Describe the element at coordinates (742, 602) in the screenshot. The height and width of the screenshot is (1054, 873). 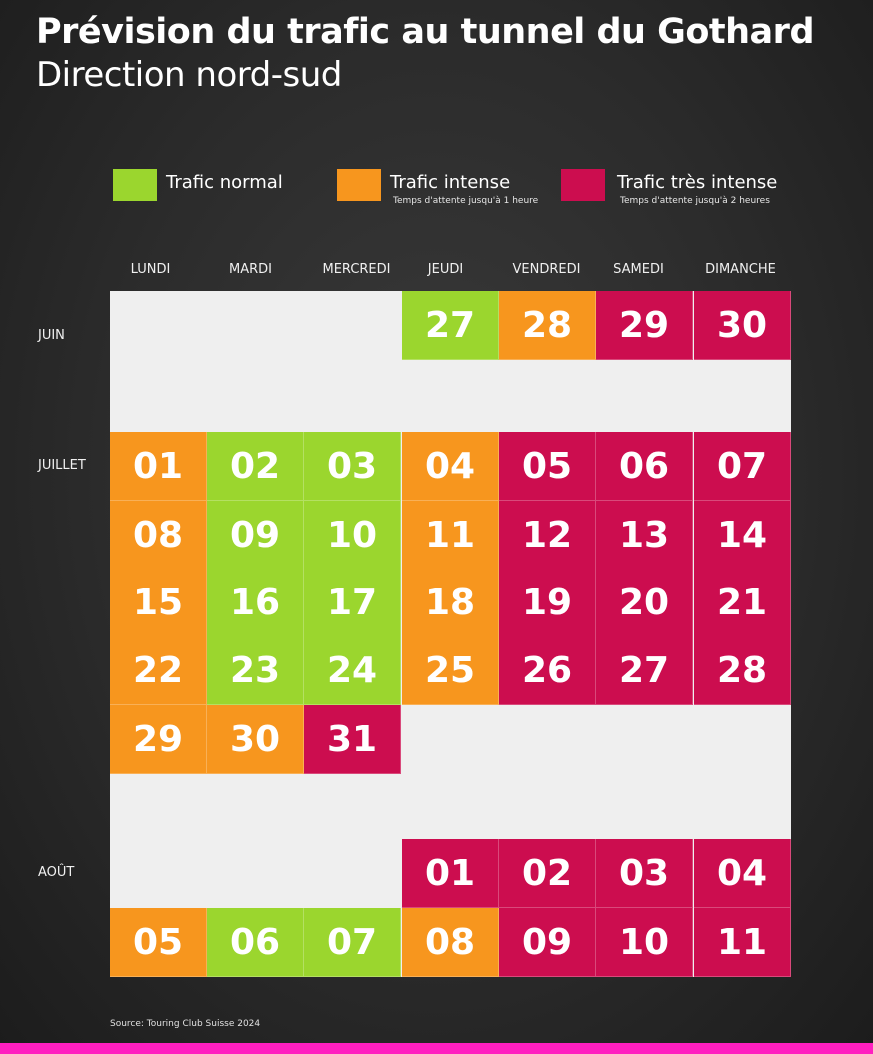
I see `day-cell: 21` at that location.